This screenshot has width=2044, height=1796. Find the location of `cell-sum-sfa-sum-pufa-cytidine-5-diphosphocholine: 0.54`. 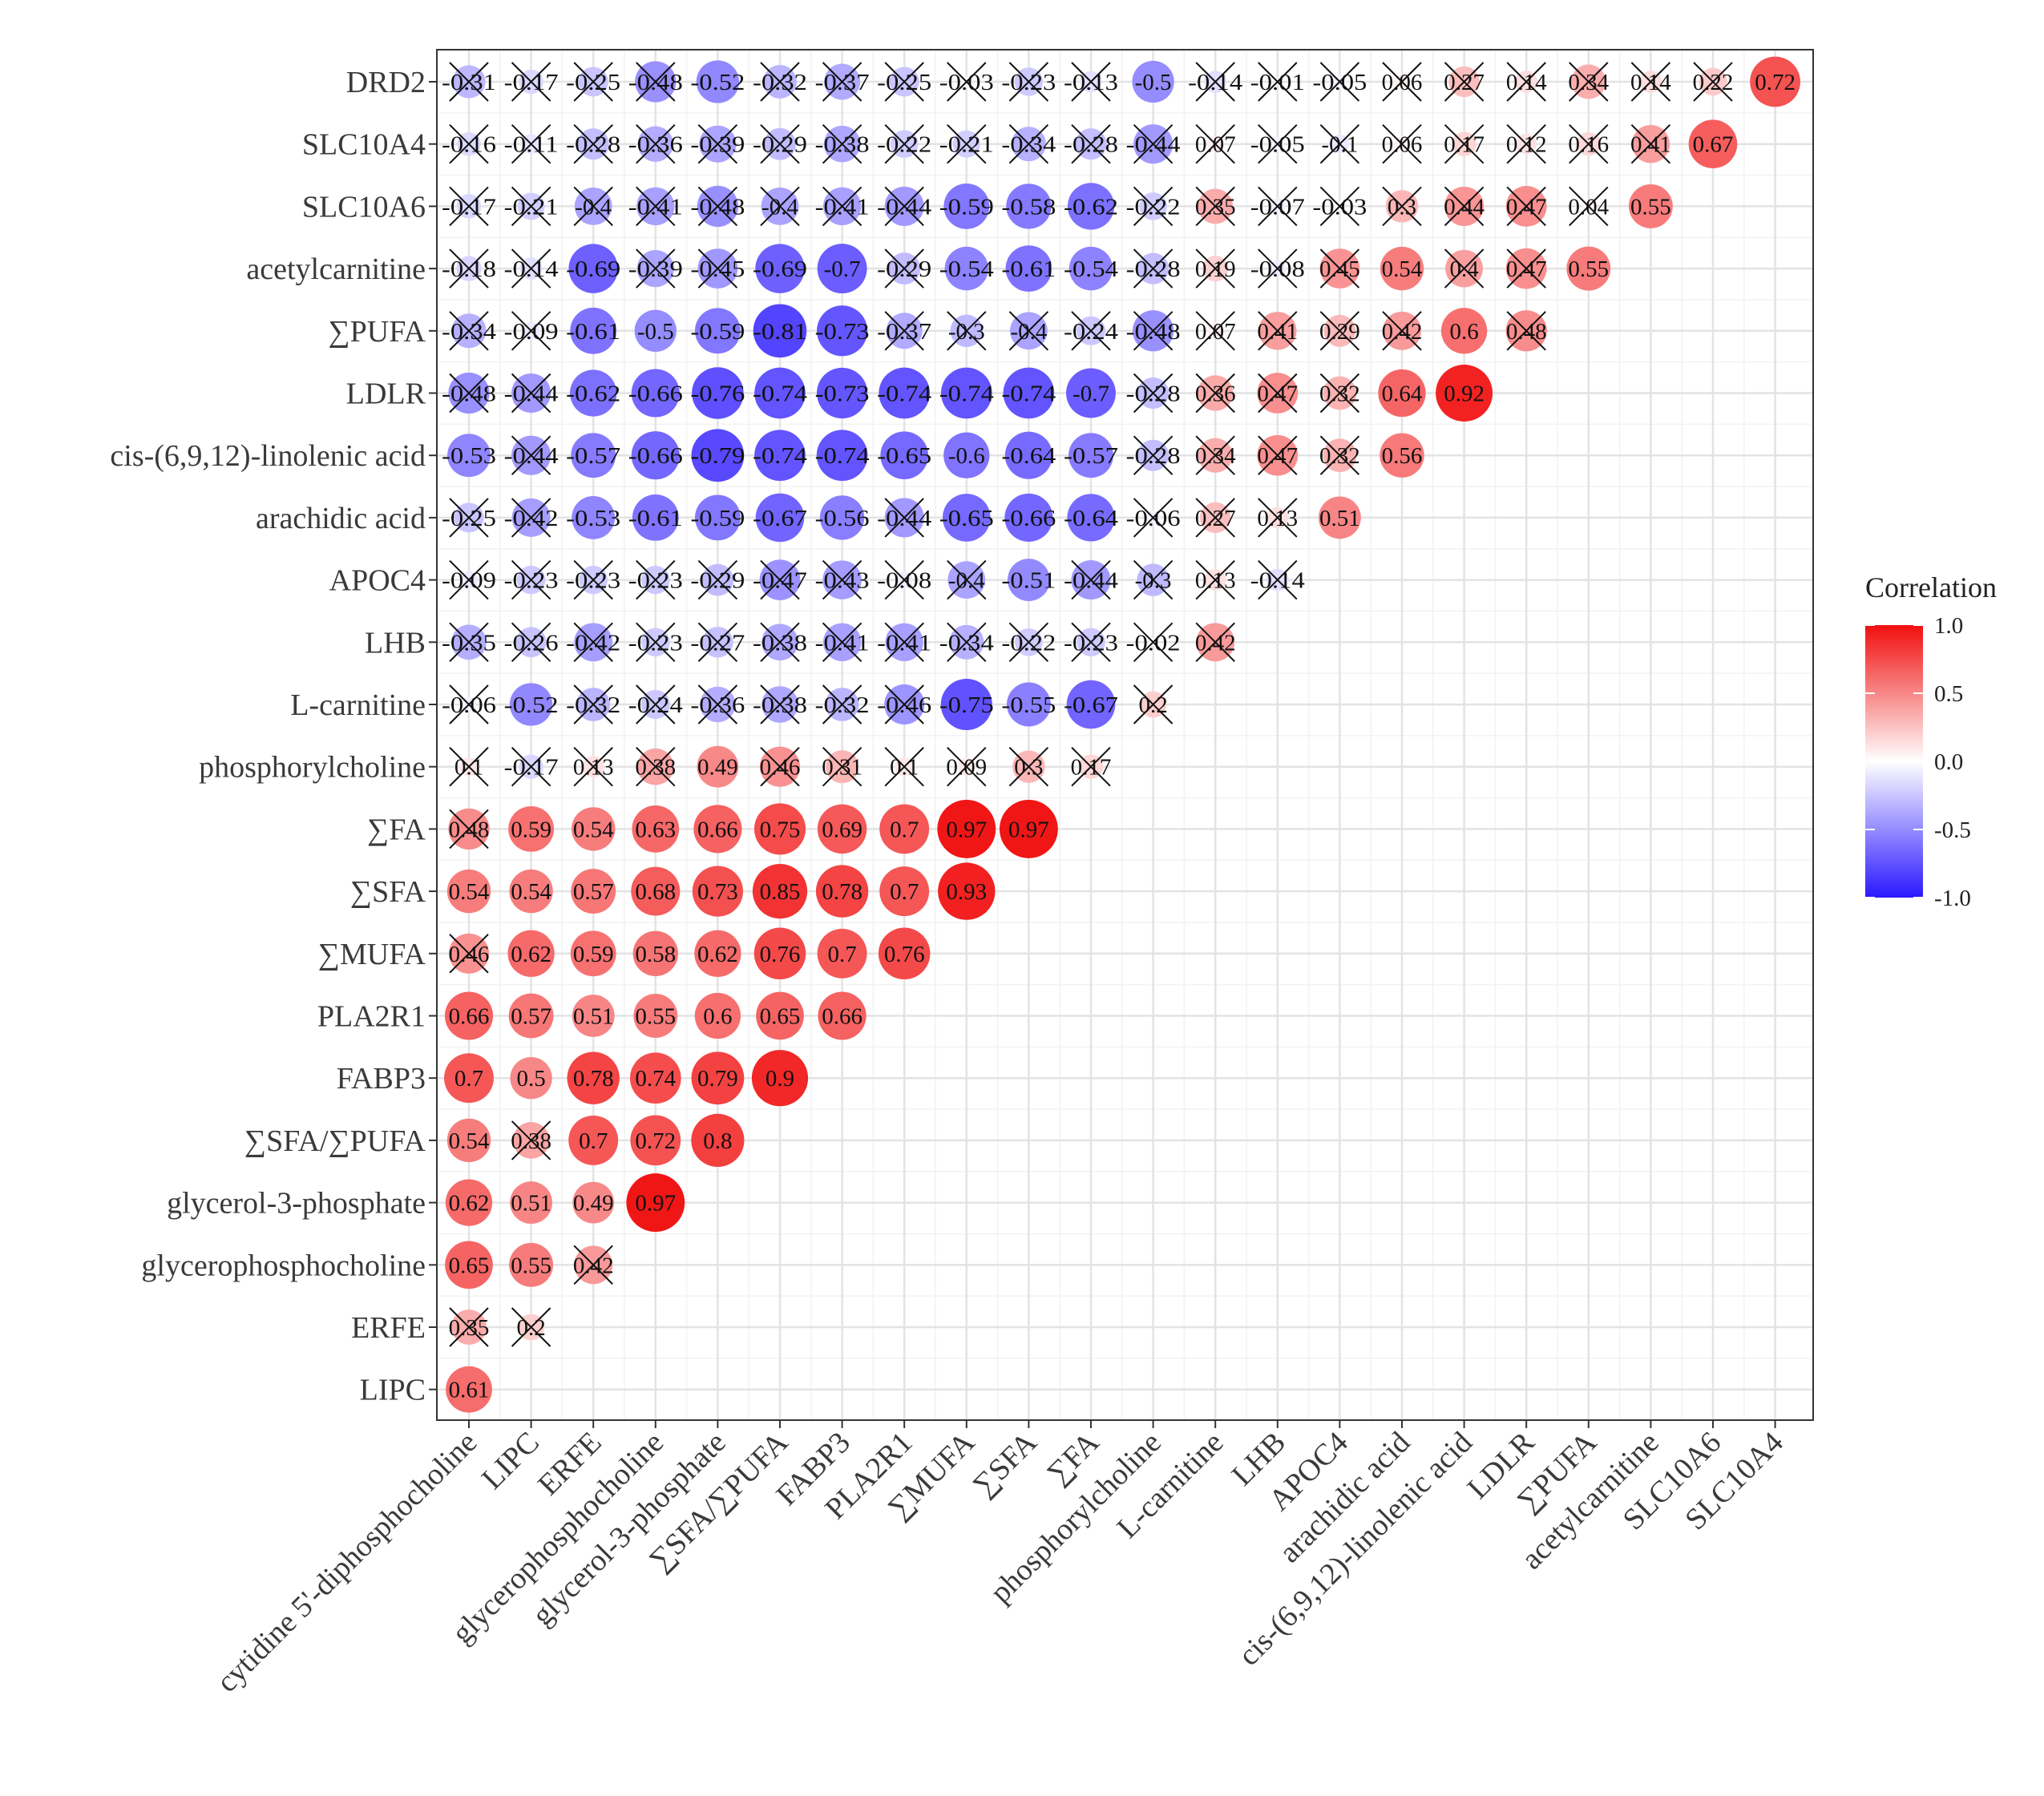

cell-sum-sfa-sum-pufa-cytidine-5-diphosphocholine: 0.54 is located at coordinates (469, 1141).